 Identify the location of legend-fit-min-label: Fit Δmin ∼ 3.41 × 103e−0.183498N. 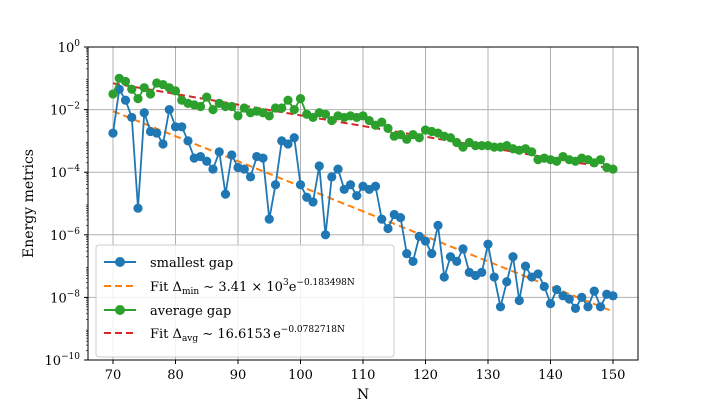
(252, 287).